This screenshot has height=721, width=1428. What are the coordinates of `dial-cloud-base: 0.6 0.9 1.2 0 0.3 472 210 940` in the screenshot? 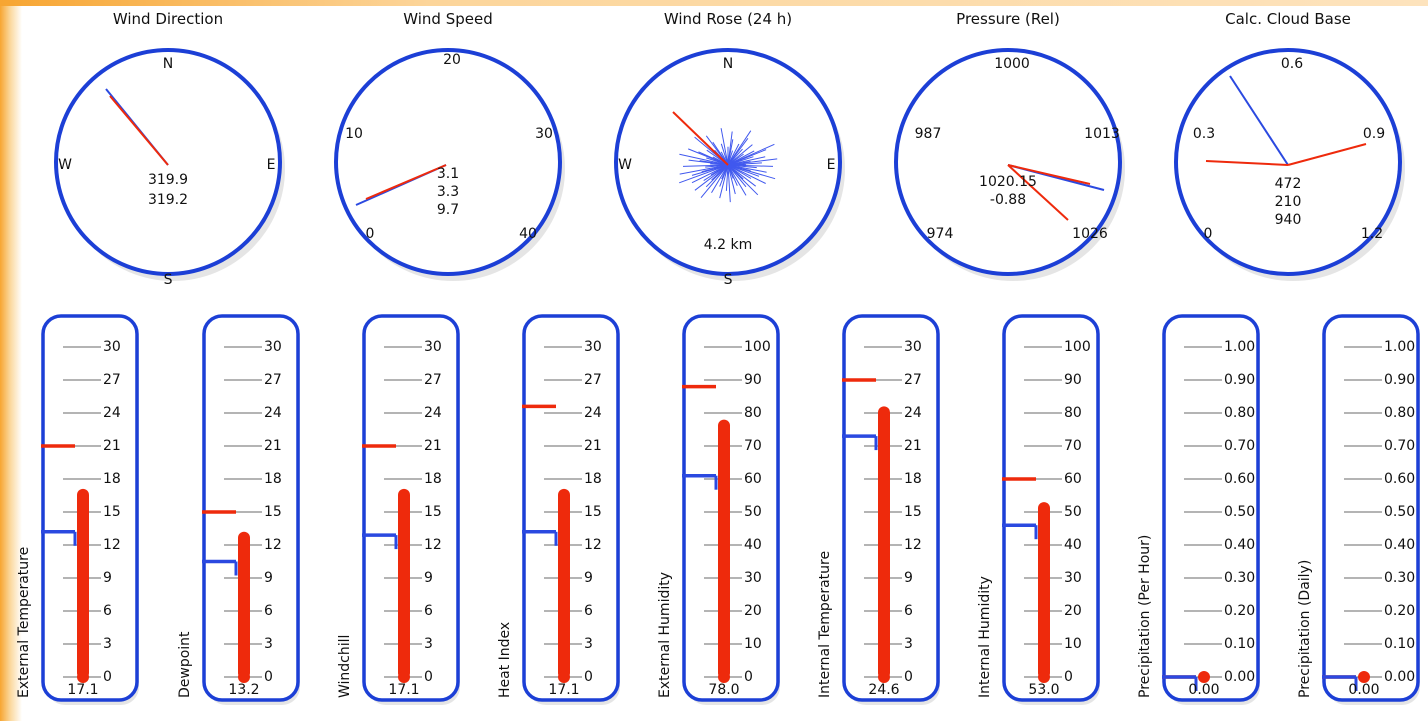 It's located at (1289, 164).